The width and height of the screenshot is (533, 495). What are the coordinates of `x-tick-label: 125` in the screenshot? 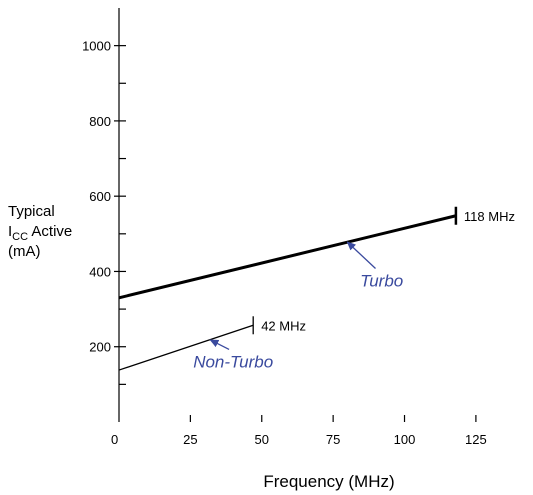 It's located at (476, 439).